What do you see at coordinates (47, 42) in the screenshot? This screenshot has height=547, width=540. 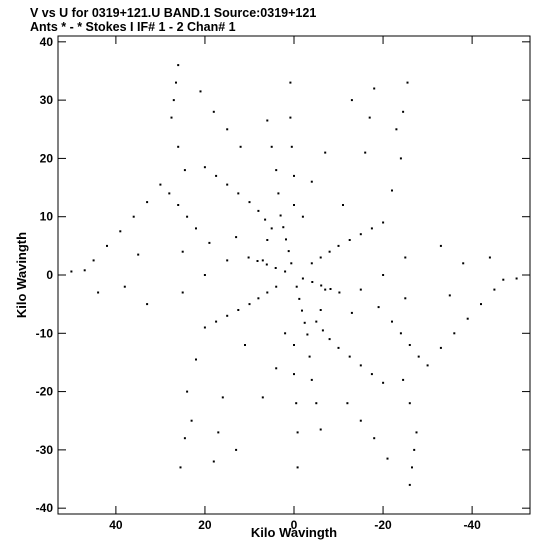 I see `y-tick-label: 40` at bounding box center [47, 42].